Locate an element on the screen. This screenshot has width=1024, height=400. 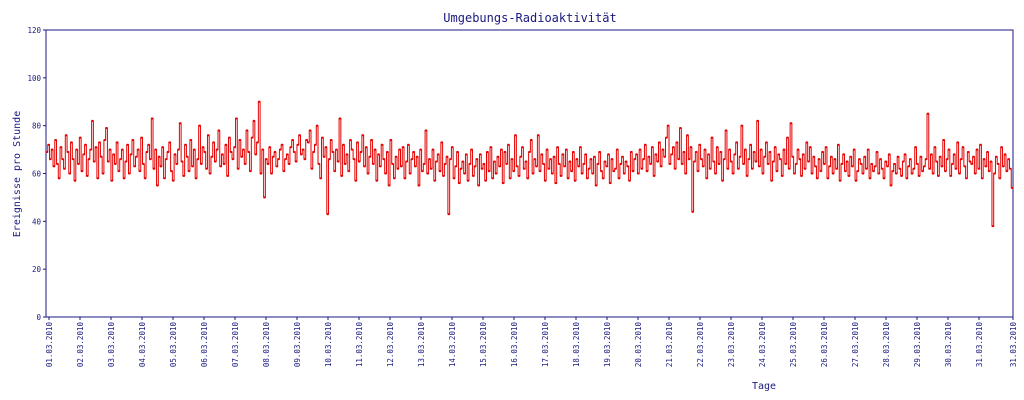
x-tick-label: 12.03.2010 is located at coordinates (390, 345).